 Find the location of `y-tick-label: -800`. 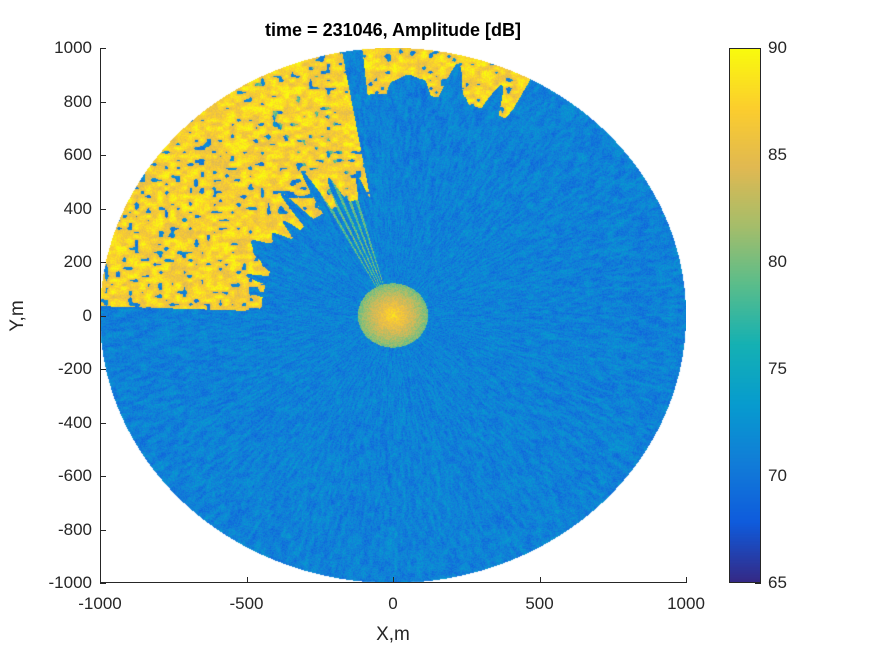

y-tick-label: -800 is located at coordinates (74, 529).